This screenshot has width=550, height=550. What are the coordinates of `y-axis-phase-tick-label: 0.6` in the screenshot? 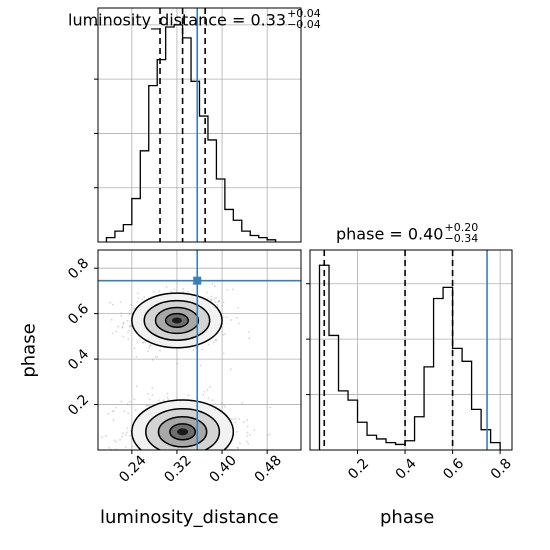 It's located at (78, 314).